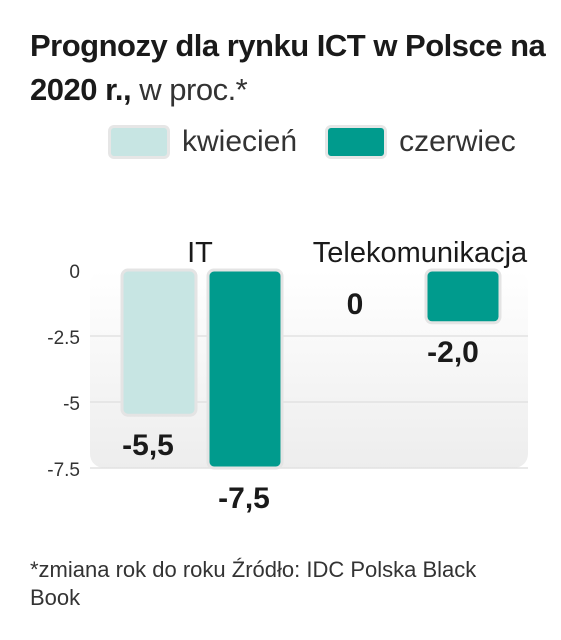 This screenshot has width=561, height=640. I want to click on category-label-telekomunikacja: Telekomunikacja, so click(420, 253).